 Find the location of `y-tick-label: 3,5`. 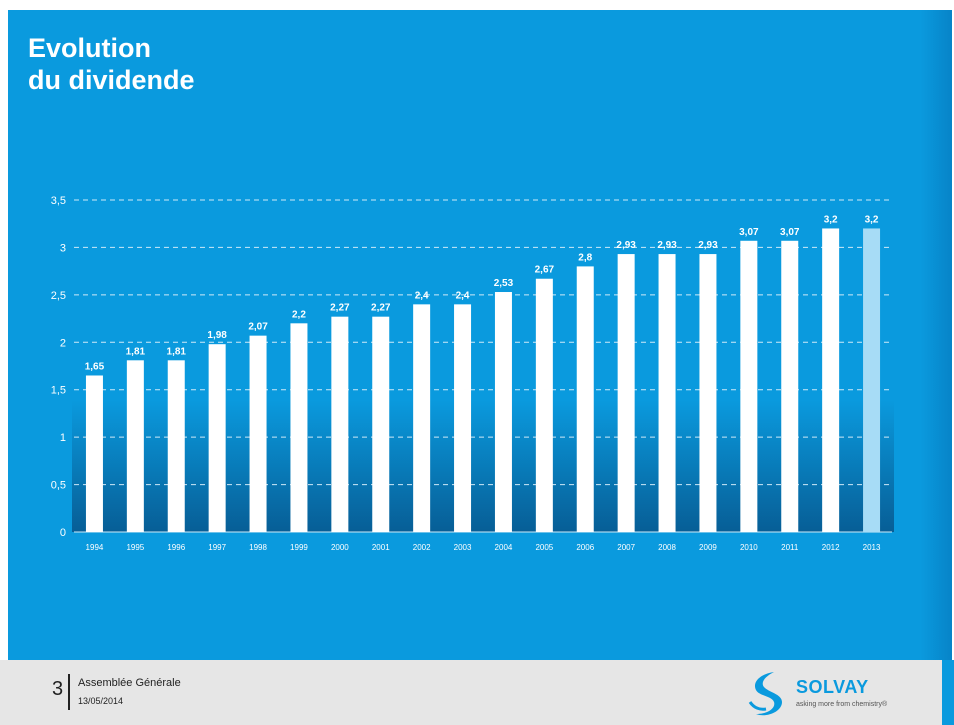

y-tick-label: 3,5 is located at coordinates (58, 201).